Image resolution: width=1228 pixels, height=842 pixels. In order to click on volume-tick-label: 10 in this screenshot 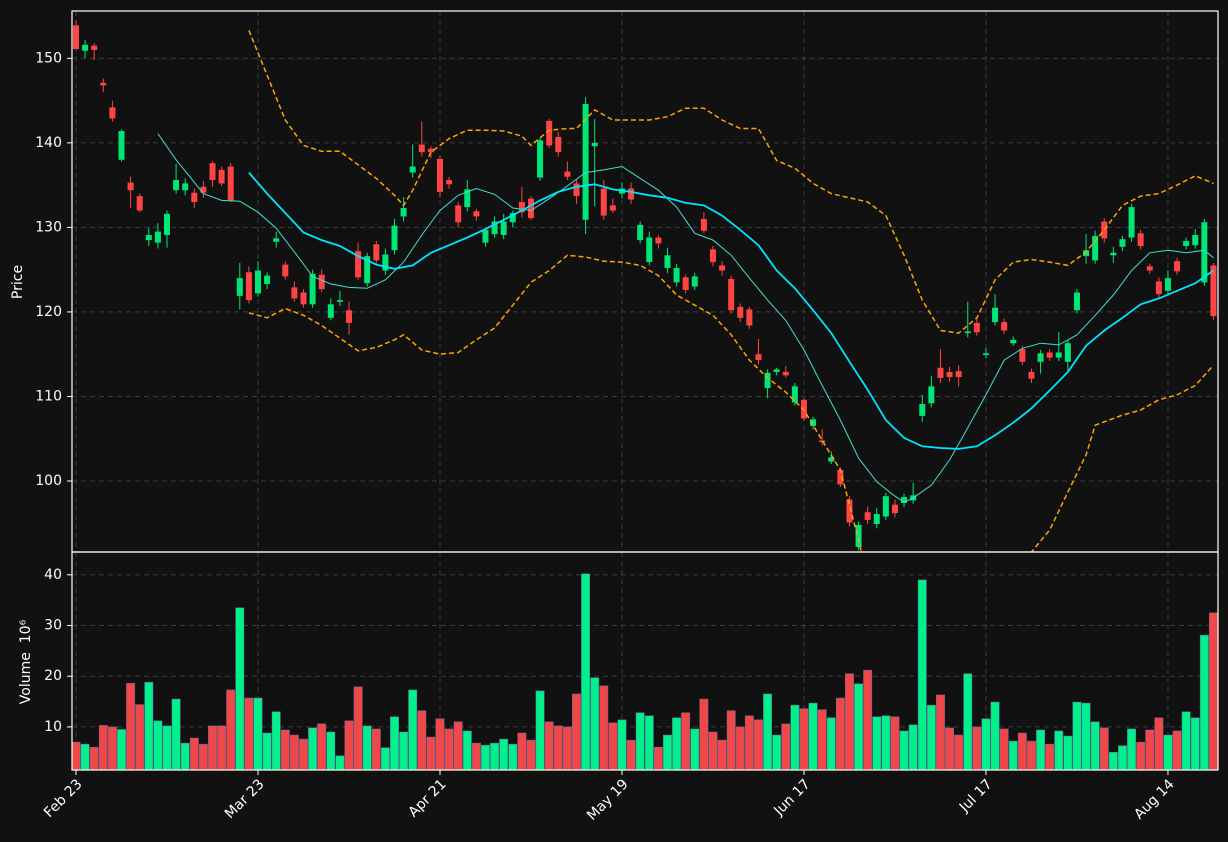, I will do `click(53, 727)`.